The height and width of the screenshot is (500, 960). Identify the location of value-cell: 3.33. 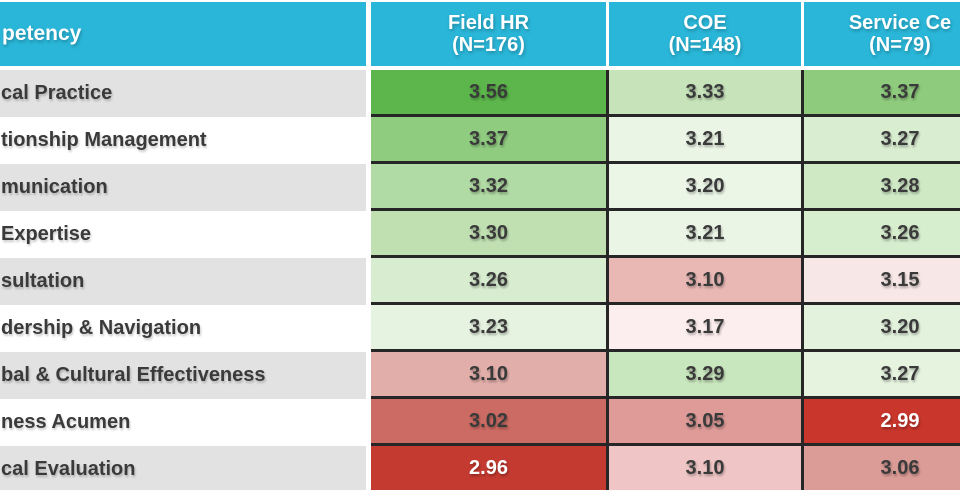
(705, 92).